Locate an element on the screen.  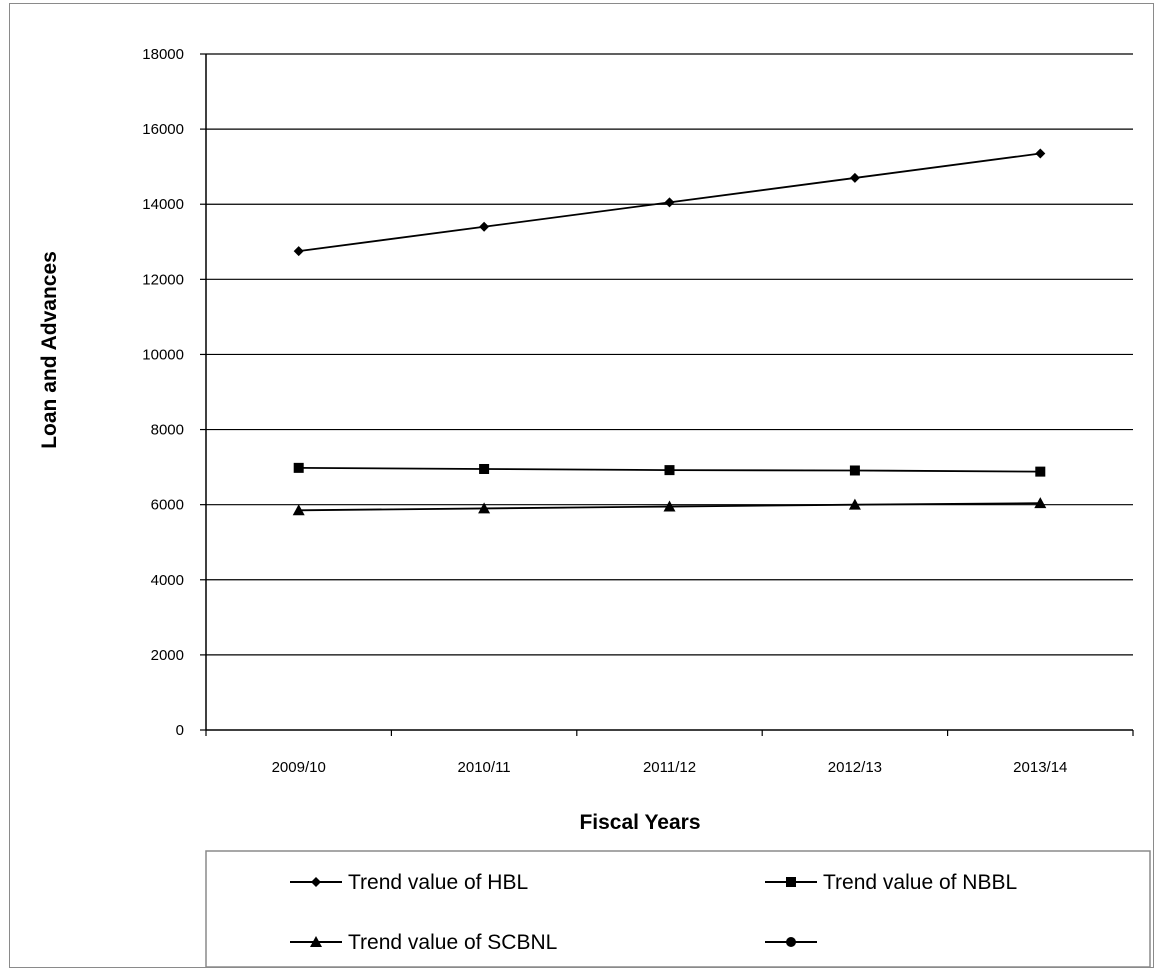
x-tick-label: 2011/12 is located at coordinates (669, 767).